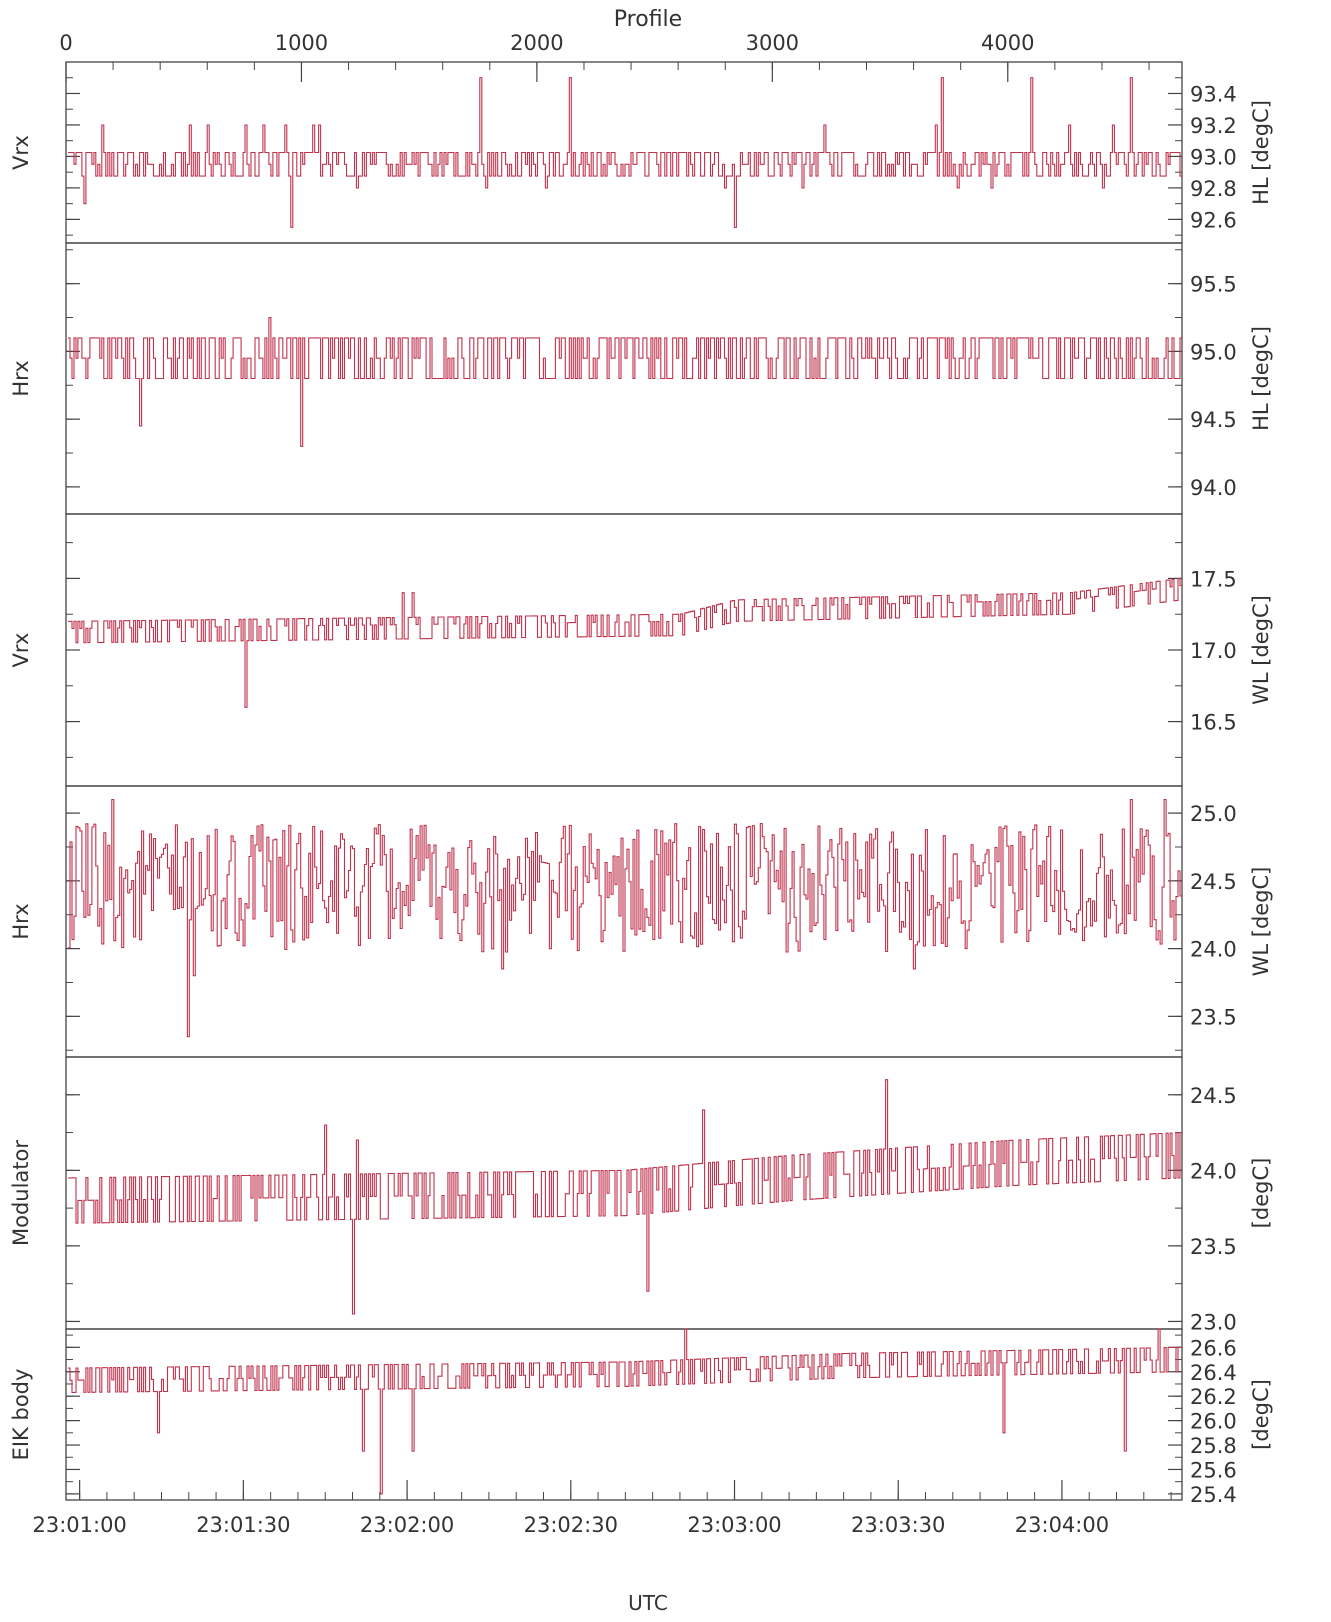 The height and width of the screenshot is (1622, 1331). I want to click on y-tick-label: 25.0, so click(1213, 814).